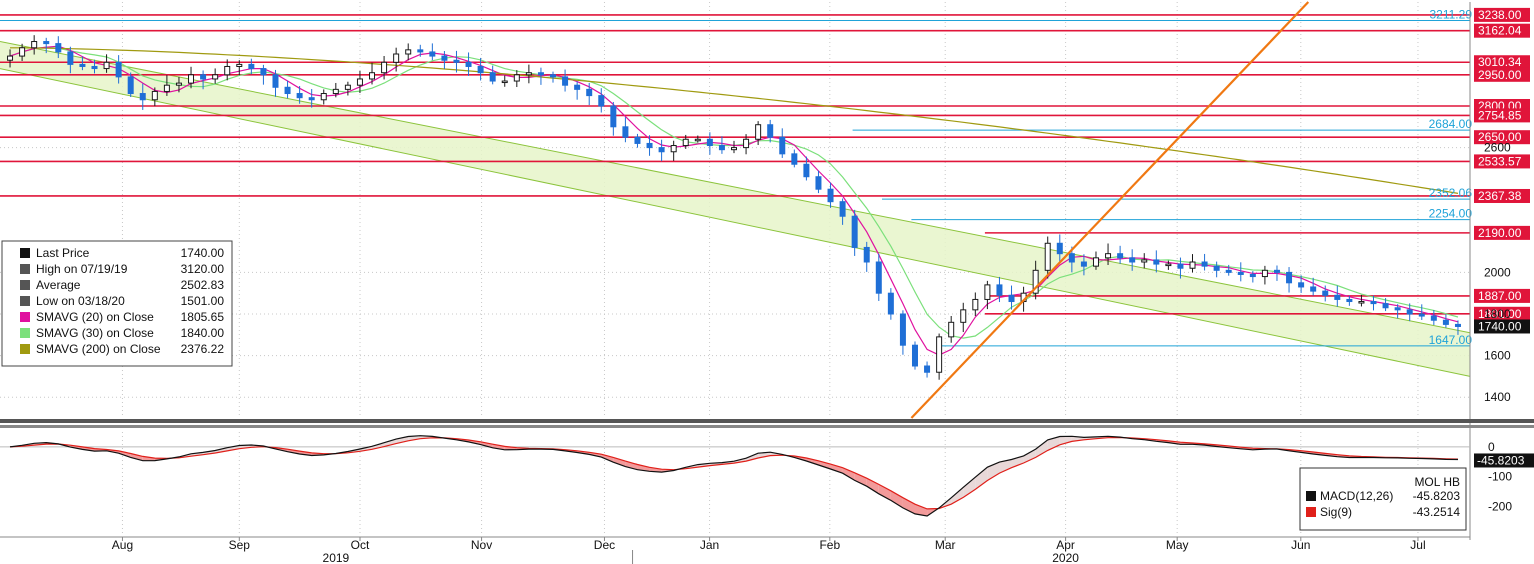 Image resolution: width=1534 pixels, height=564 pixels. I want to click on price-legend-box, so click(117, 303).